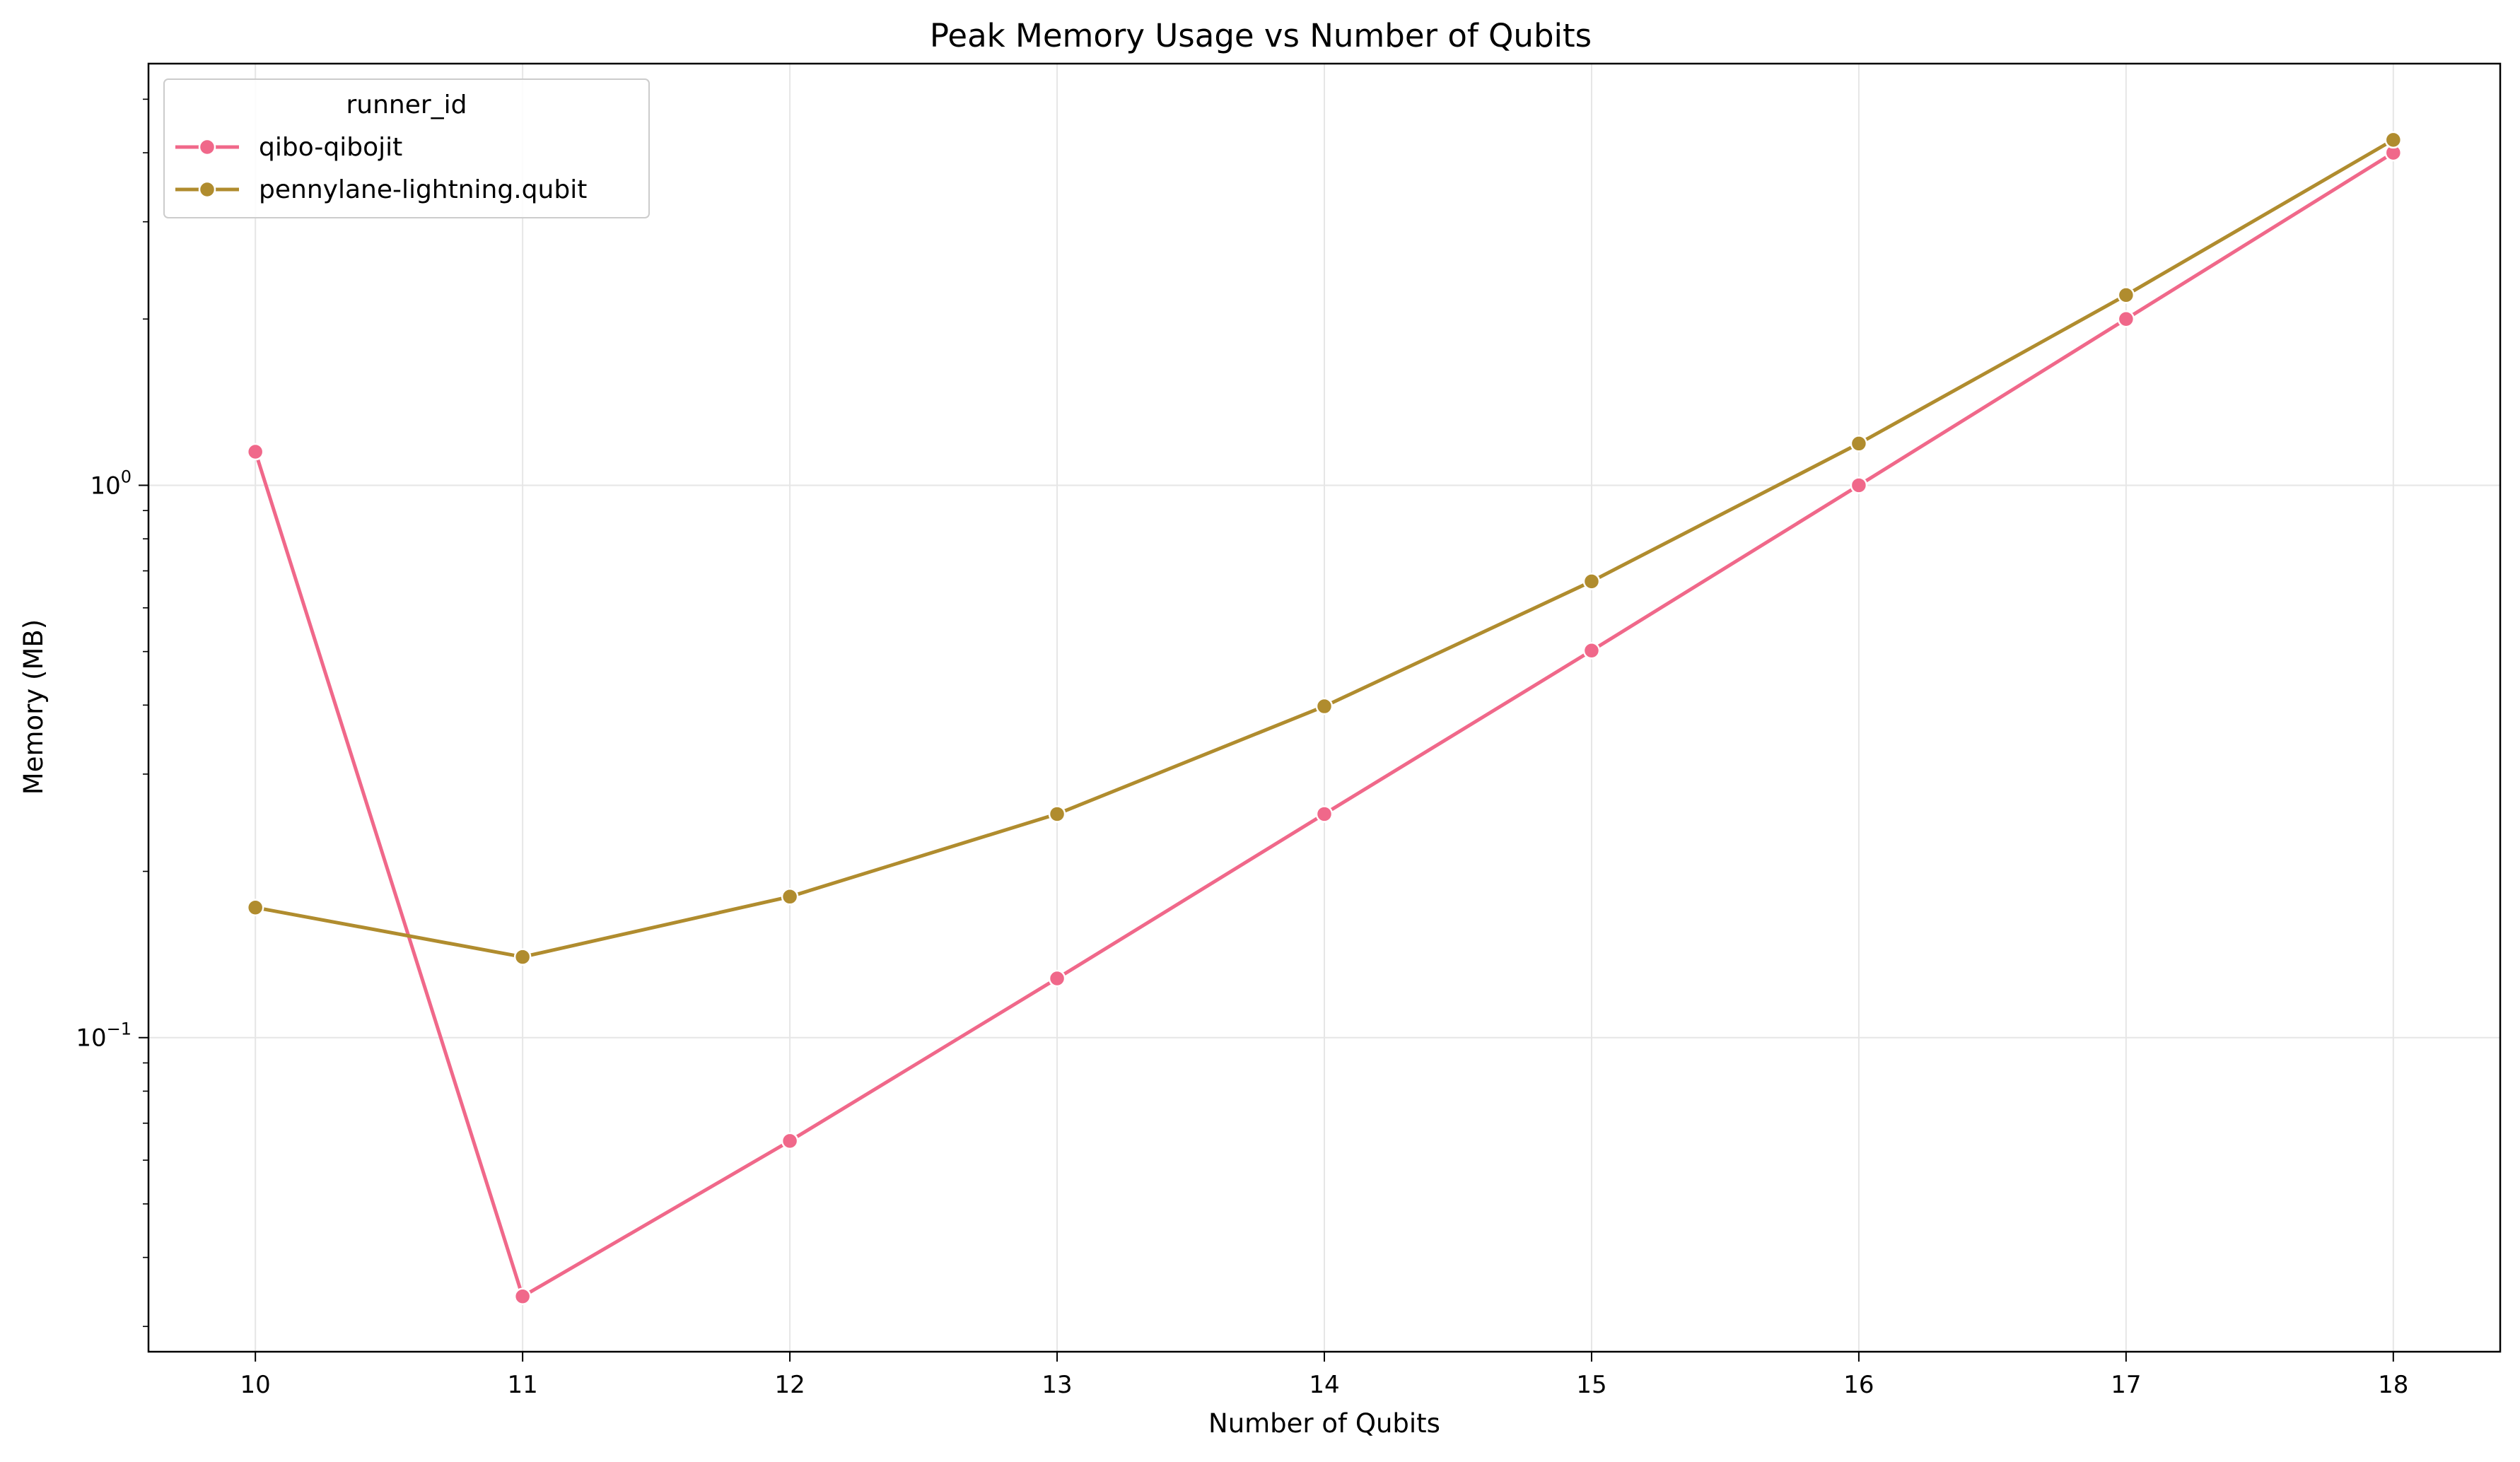 The width and height of the screenshot is (2520, 1462). I want to click on x-tick-label: 12, so click(789, 1385).